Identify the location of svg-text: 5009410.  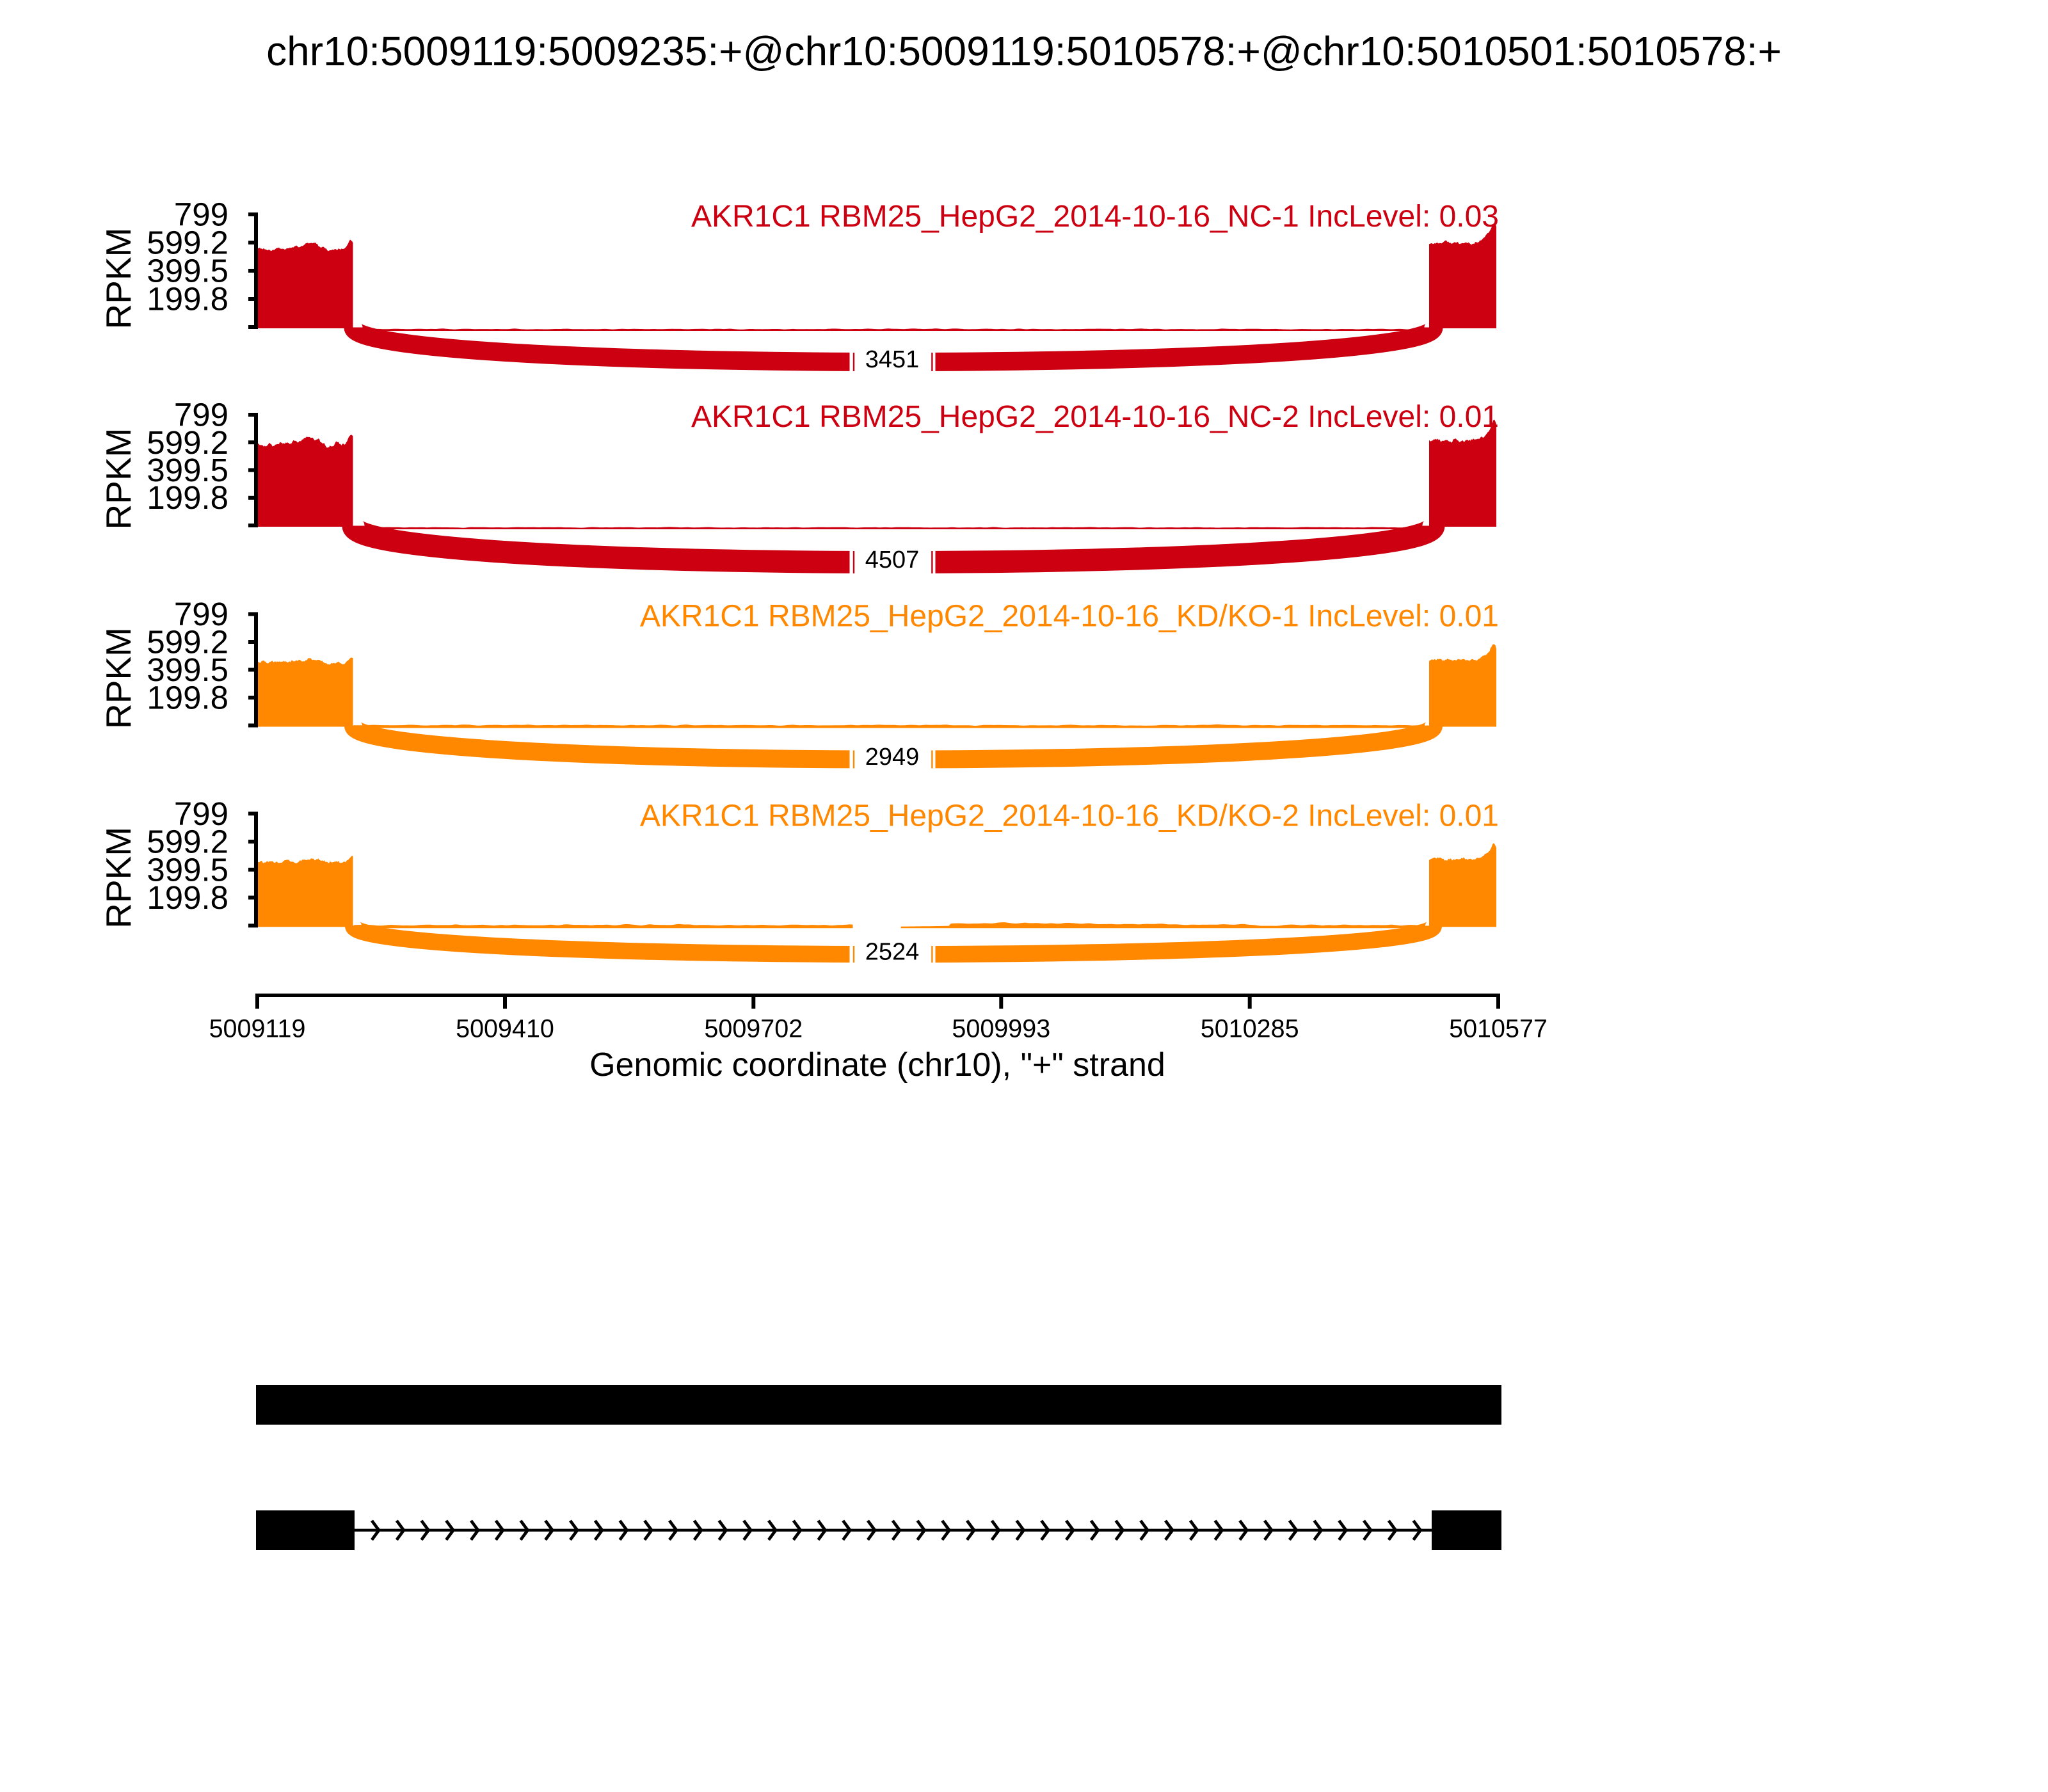
(505, 1029).